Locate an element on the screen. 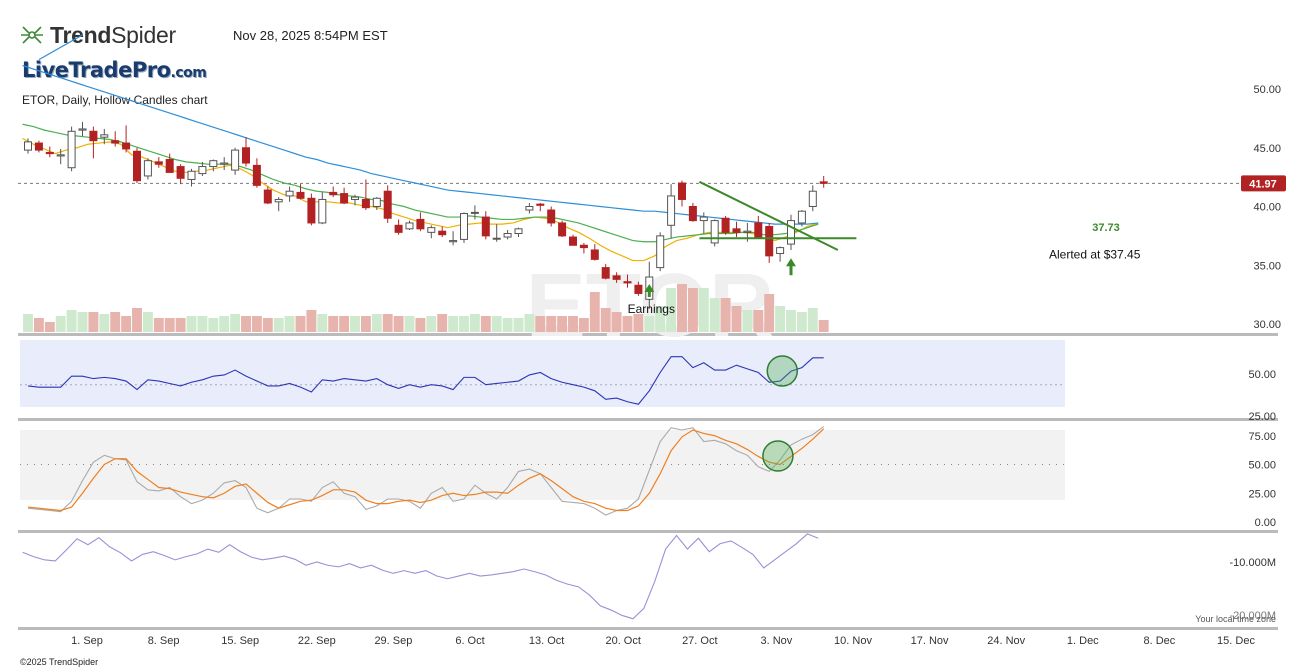  trendline-price-label: 37.73 is located at coordinates (1106, 228).